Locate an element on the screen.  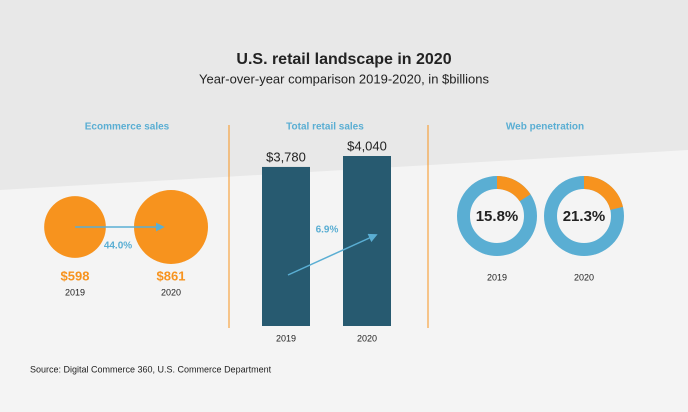
growth-label: 6.9% is located at coordinates (327, 230).